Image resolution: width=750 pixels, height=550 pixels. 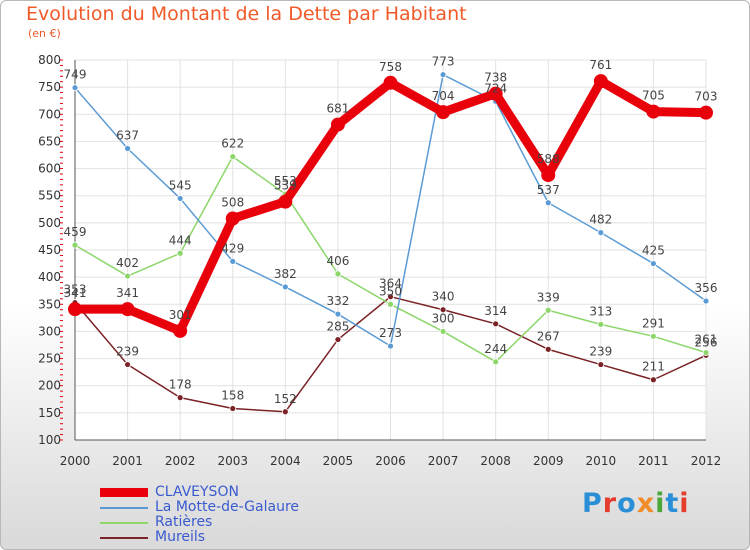 I want to click on data-label: 539, so click(x=285, y=186).